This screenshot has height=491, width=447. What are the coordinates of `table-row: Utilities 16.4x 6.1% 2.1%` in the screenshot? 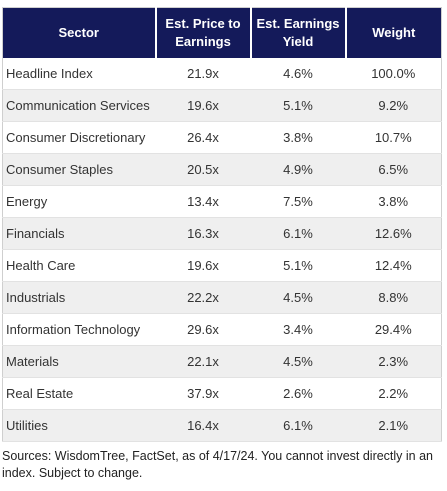 It's located at (222, 425).